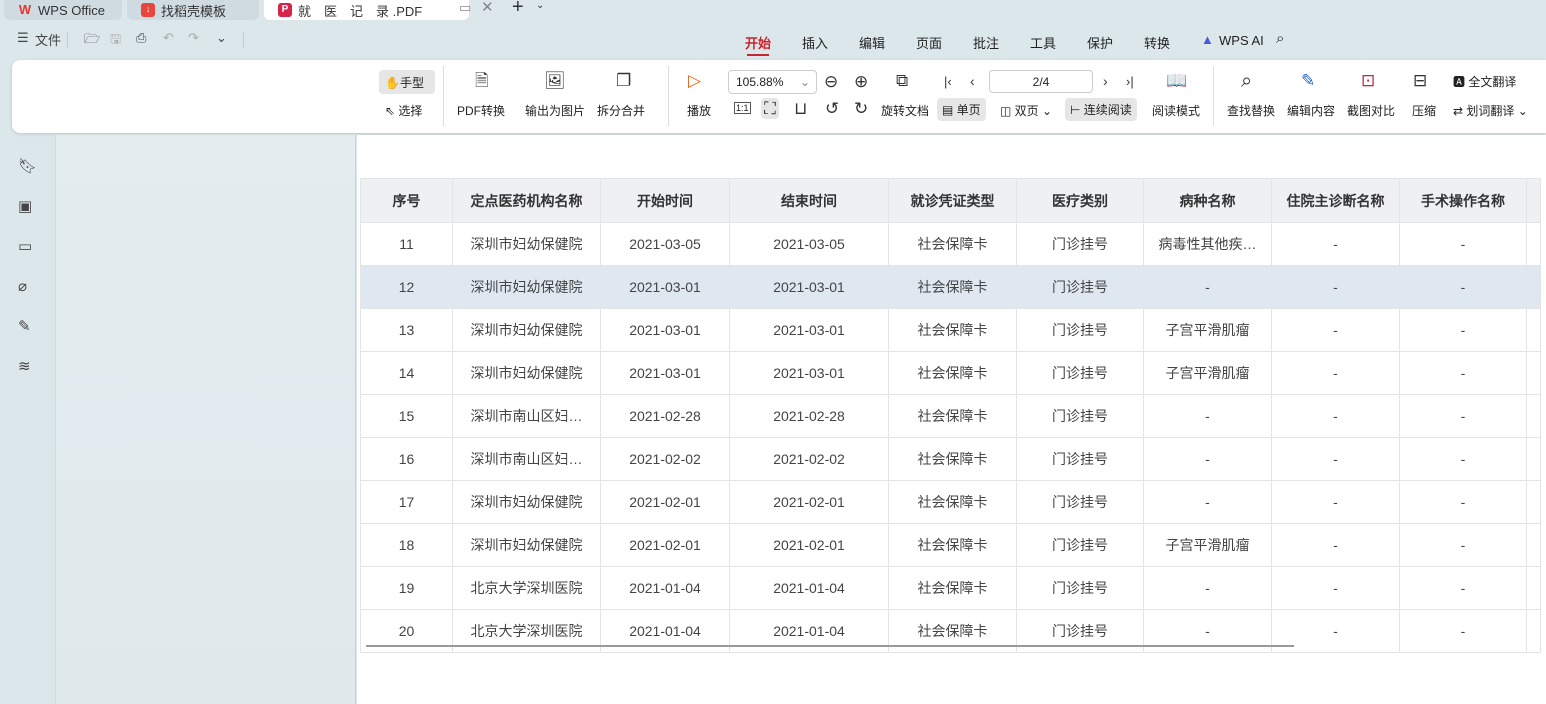 The image size is (1546, 704). What do you see at coordinates (403, 110) in the screenshot?
I see `select-tool-button: ⇖ 选择` at bounding box center [403, 110].